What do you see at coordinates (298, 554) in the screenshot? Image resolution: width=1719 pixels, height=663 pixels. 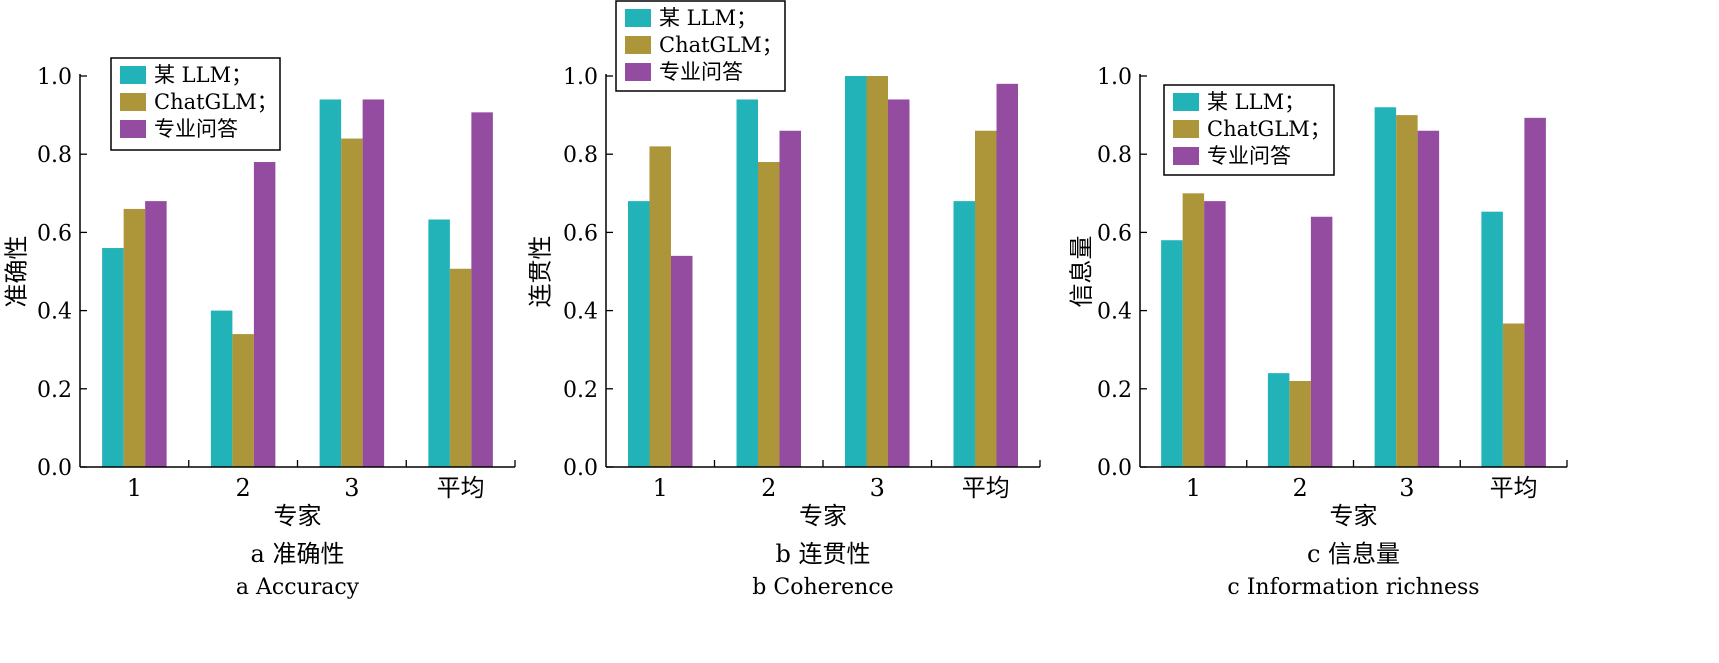 I see `caption-cn: a 准确性` at bounding box center [298, 554].